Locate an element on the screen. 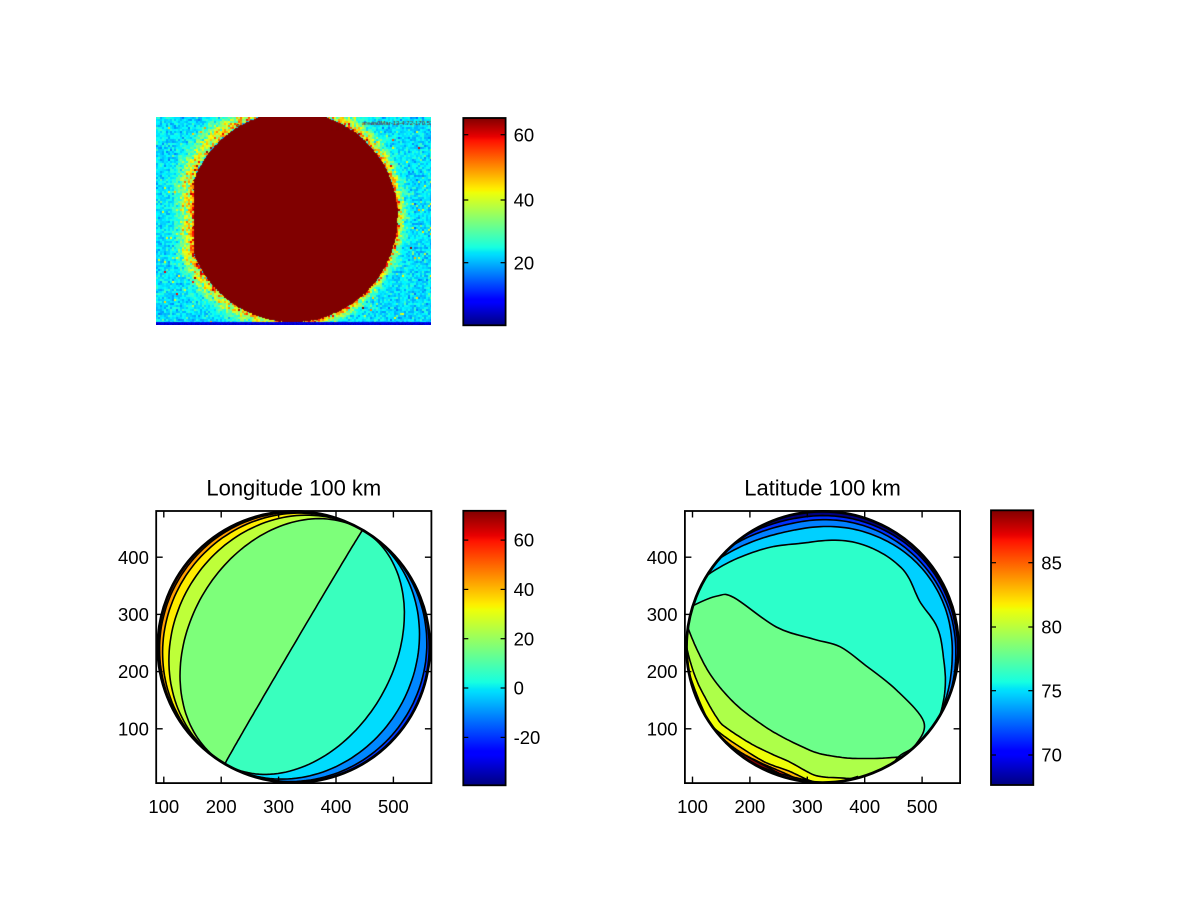 This screenshot has height=900, width=1200. svg-text: 80 is located at coordinates (1051, 627).